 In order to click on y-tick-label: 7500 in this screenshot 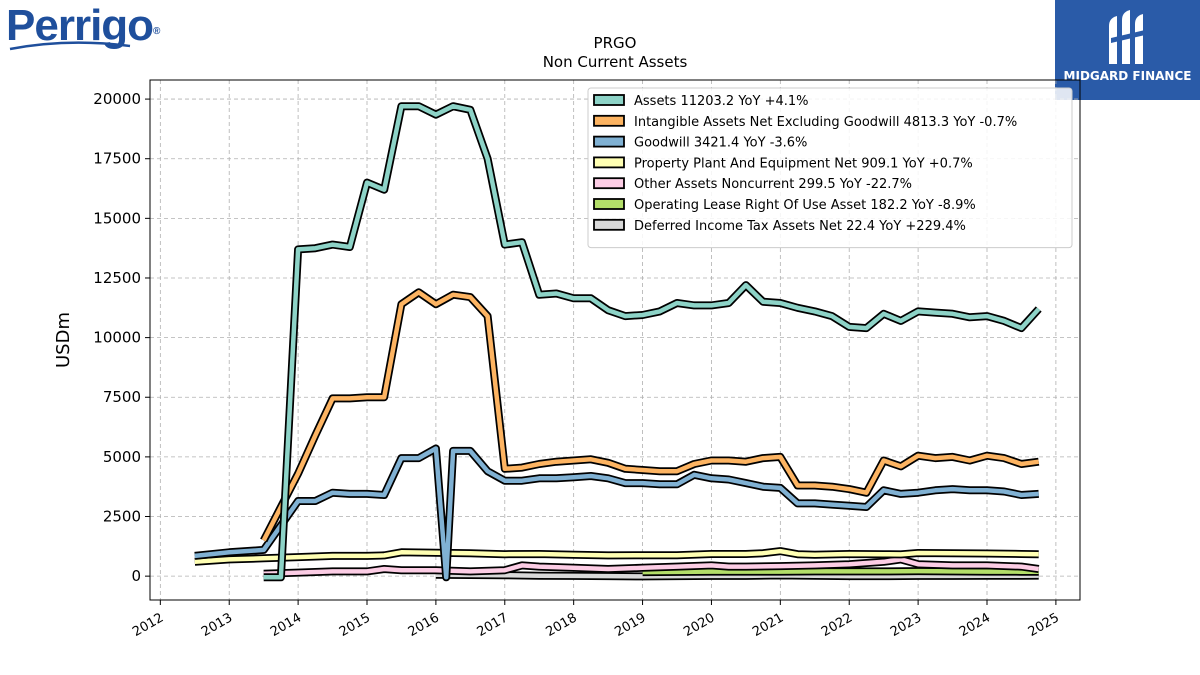, I will do `click(122, 397)`.